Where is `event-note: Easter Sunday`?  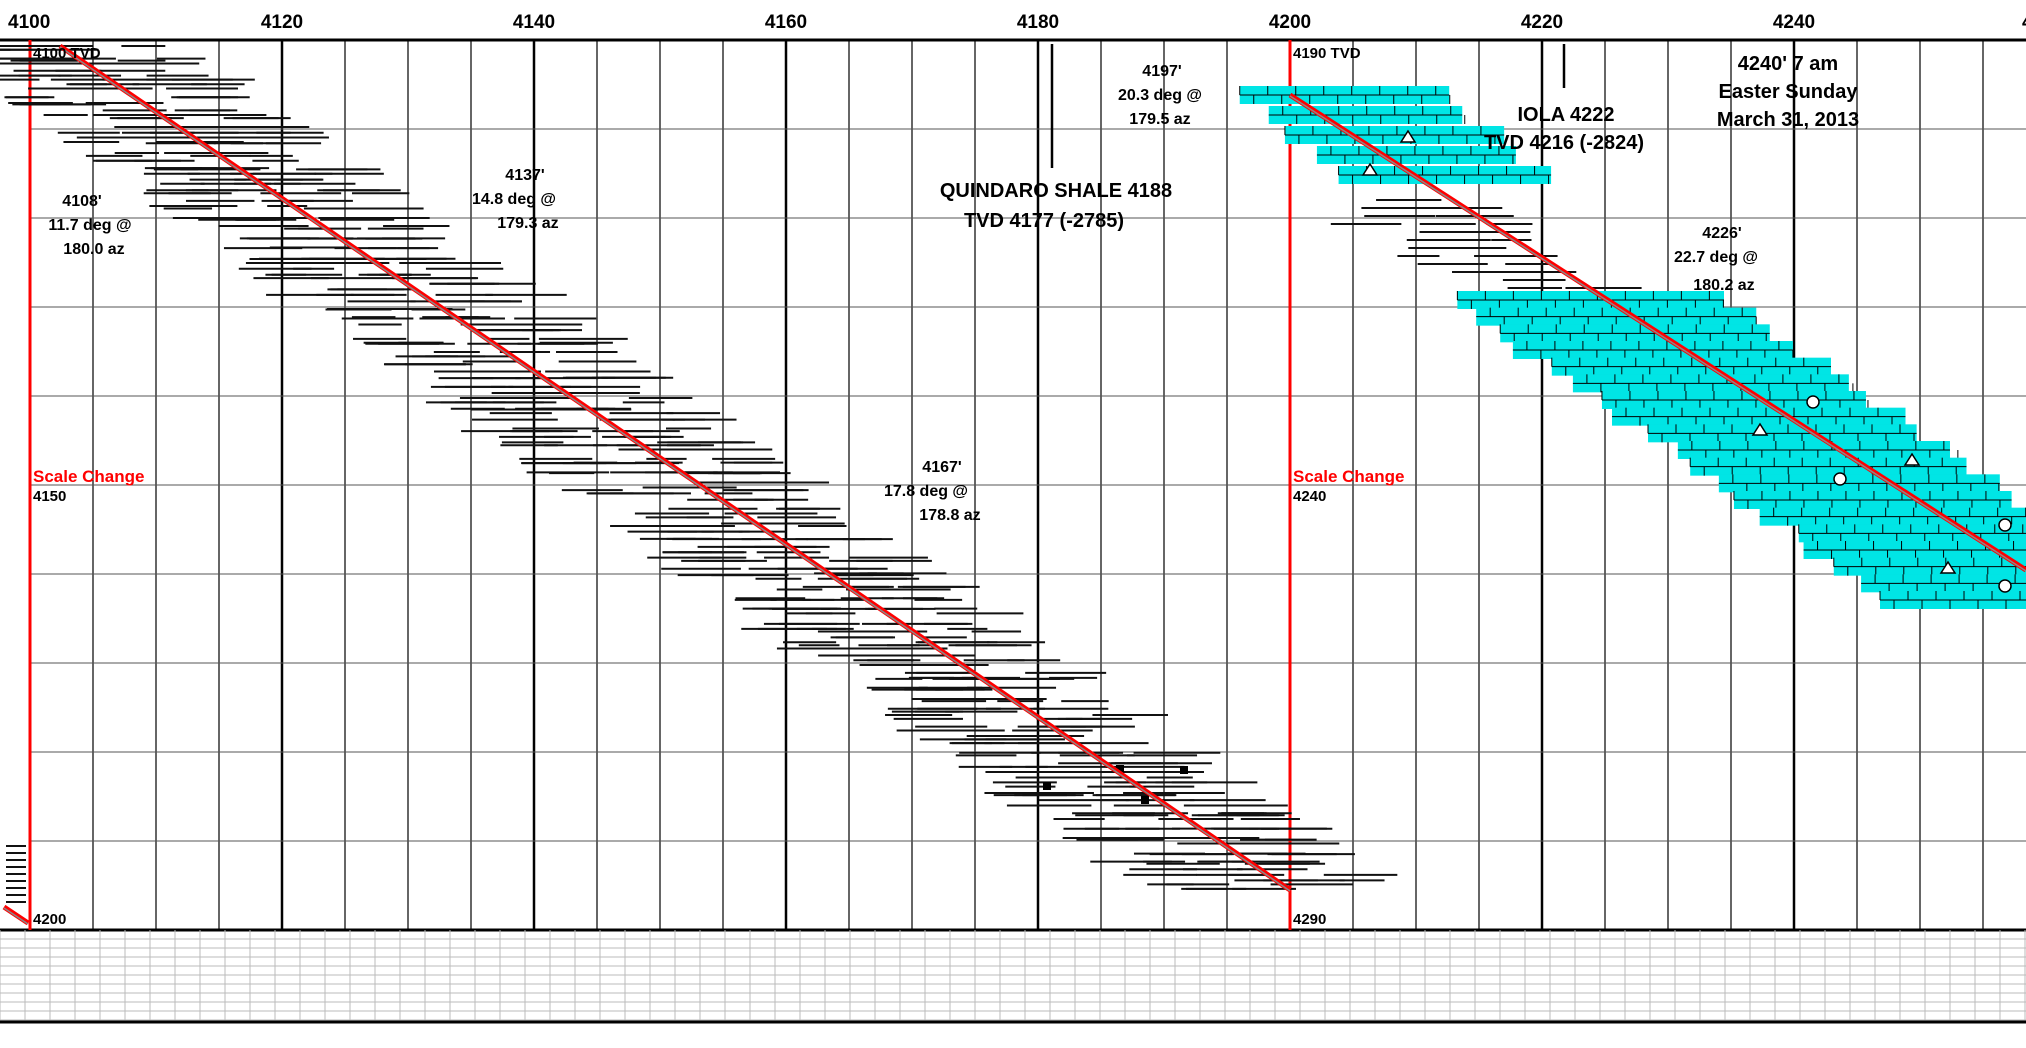 event-note: Easter Sunday is located at coordinates (1789, 92).